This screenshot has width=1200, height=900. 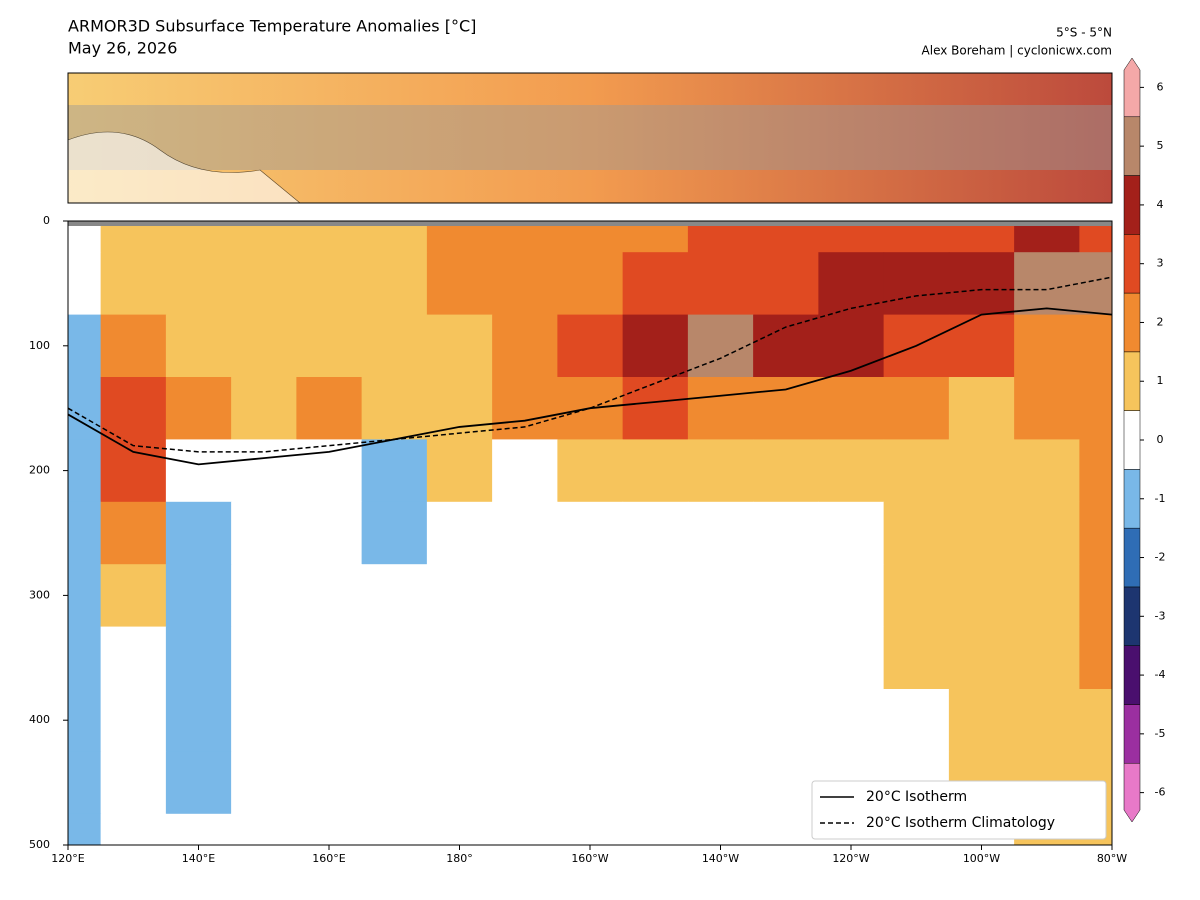 I want to click on y-tick-label: 500, so click(x=39, y=844).